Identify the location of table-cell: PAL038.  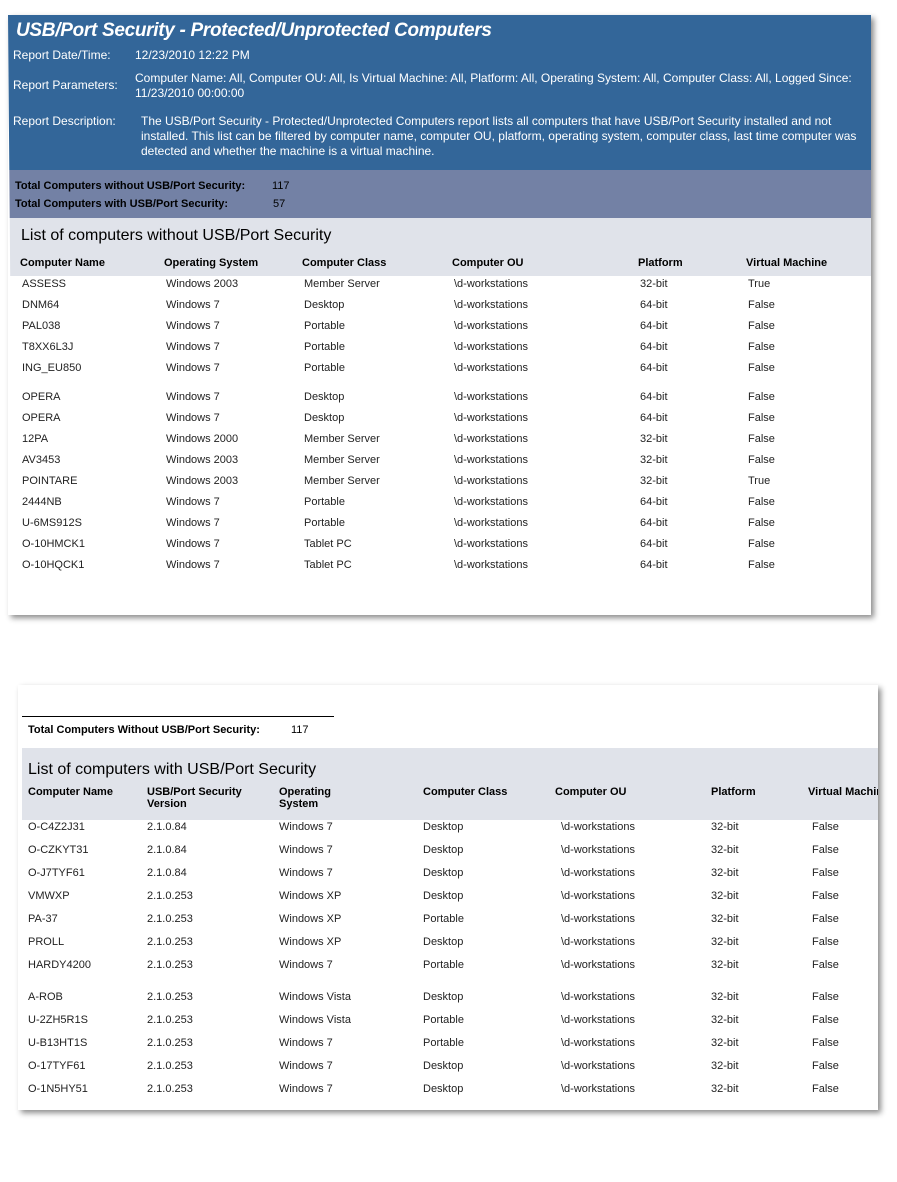
(41, 326).